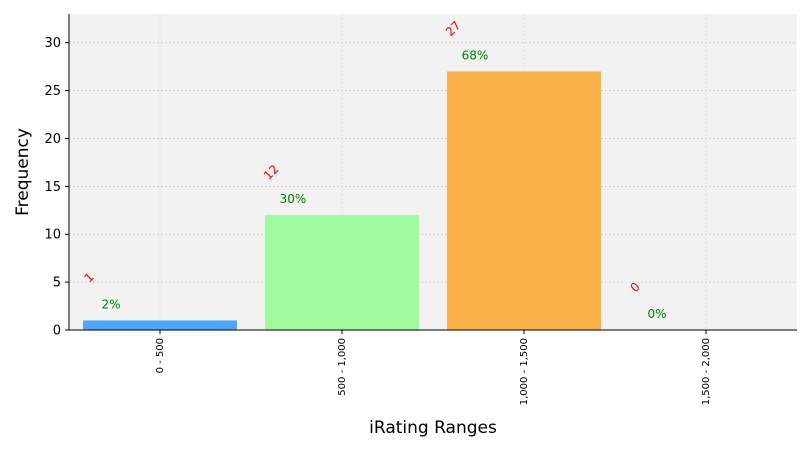 Image resolution: width=810 pixels, height=450 pixels. Describe the element at coordinates (23, 172) in the screenshot. I see `y-axis-label: Frequency` at that location.